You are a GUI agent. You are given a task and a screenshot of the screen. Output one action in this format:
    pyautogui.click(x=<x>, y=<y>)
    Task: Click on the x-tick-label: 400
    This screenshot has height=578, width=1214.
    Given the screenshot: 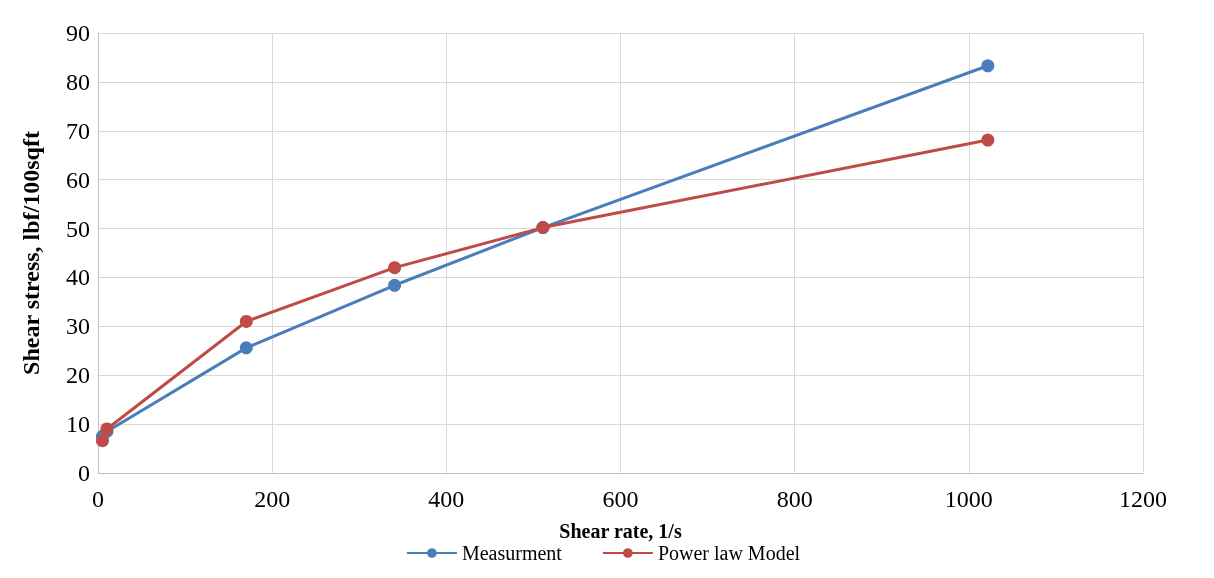 What is the action you would take?
    pyautogui.click(x=446, y=499)
    